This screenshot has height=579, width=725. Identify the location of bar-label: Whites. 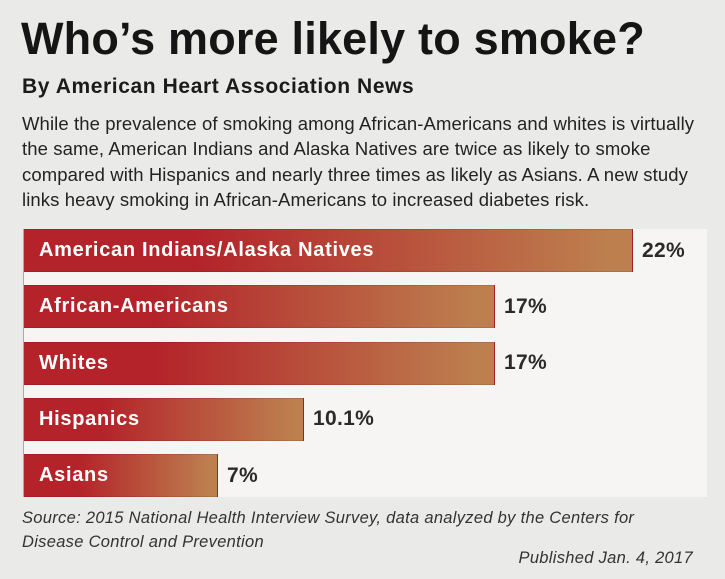
(74, 362).